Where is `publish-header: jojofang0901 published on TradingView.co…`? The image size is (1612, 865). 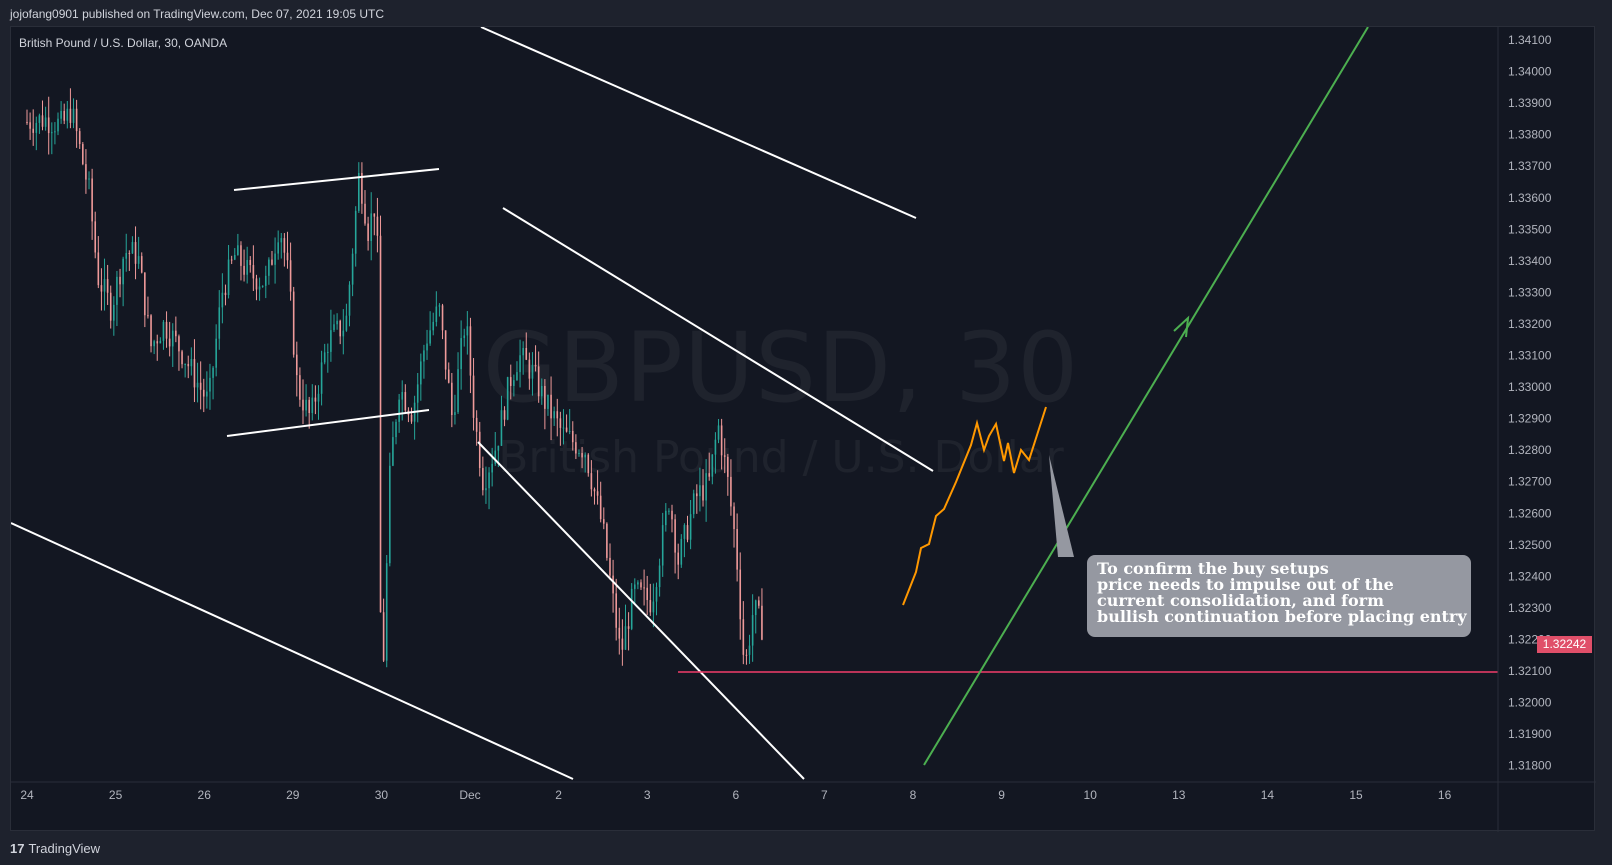 publish-header: jojofang0901 published on TradingView.co… is located at coordinates (806, 14).